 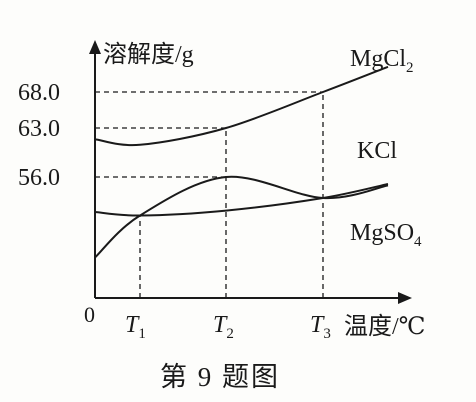 What do you see at coordinates (220, 377) in the screenshot?
I see `figure-caption: 第 9 题图` at bounding box center [220, 377].